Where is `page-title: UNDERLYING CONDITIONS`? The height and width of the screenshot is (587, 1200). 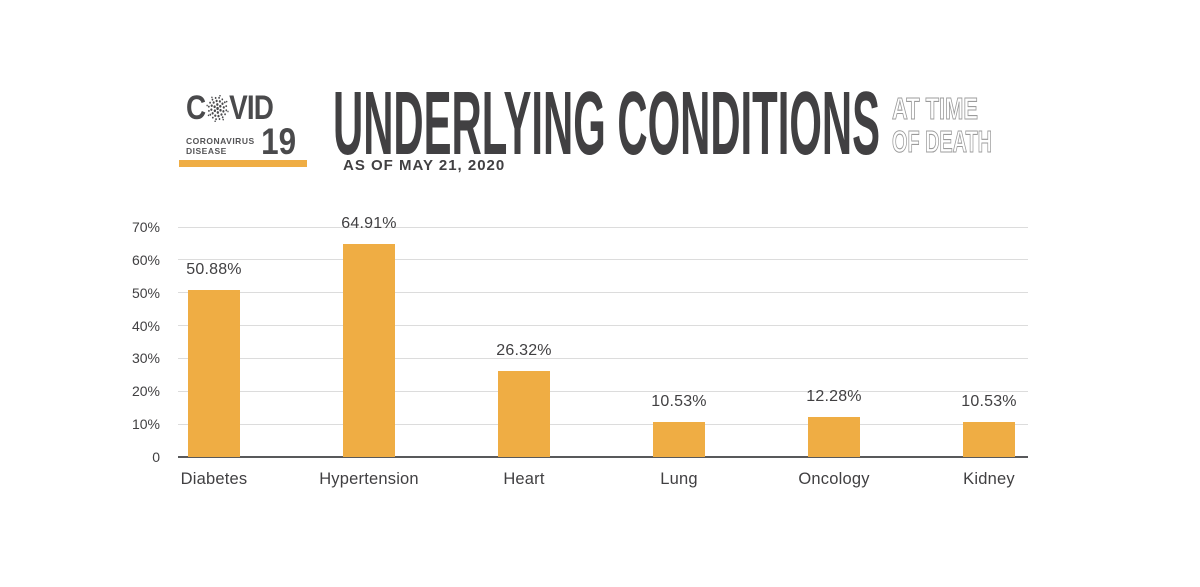 page-title: UNDERLYING CONDITIONS is located at coordinates (606, 123).